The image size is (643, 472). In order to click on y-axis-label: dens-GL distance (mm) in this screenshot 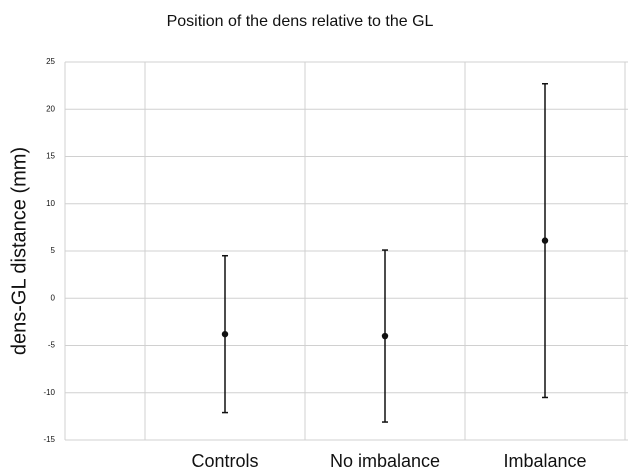, I will do `click(19, 251)`.